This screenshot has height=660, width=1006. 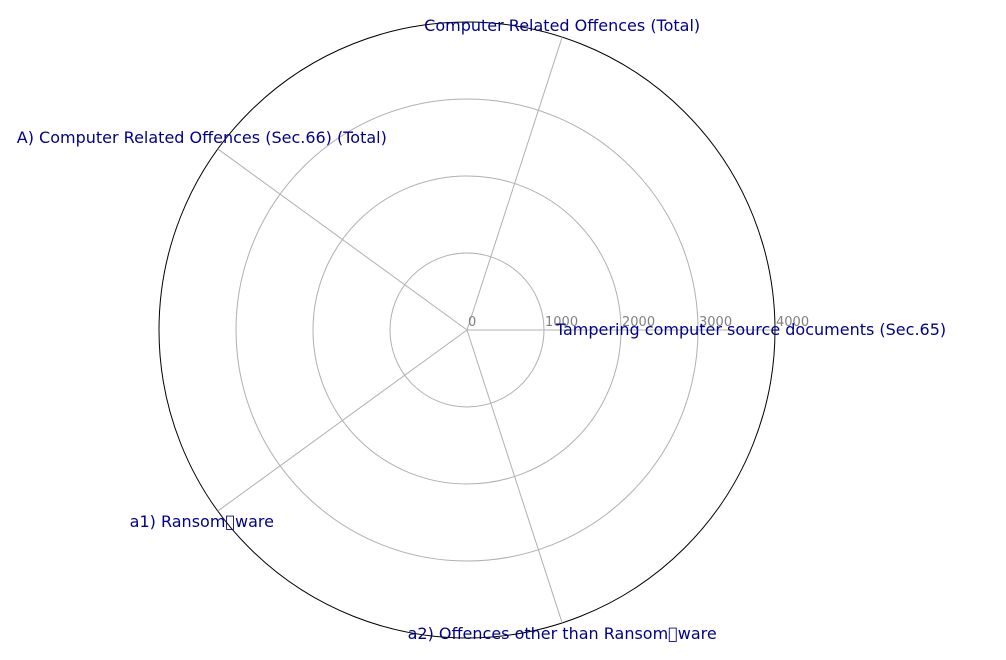 I want to click on radial-tick-label: 0, so click(x=472, y=322).